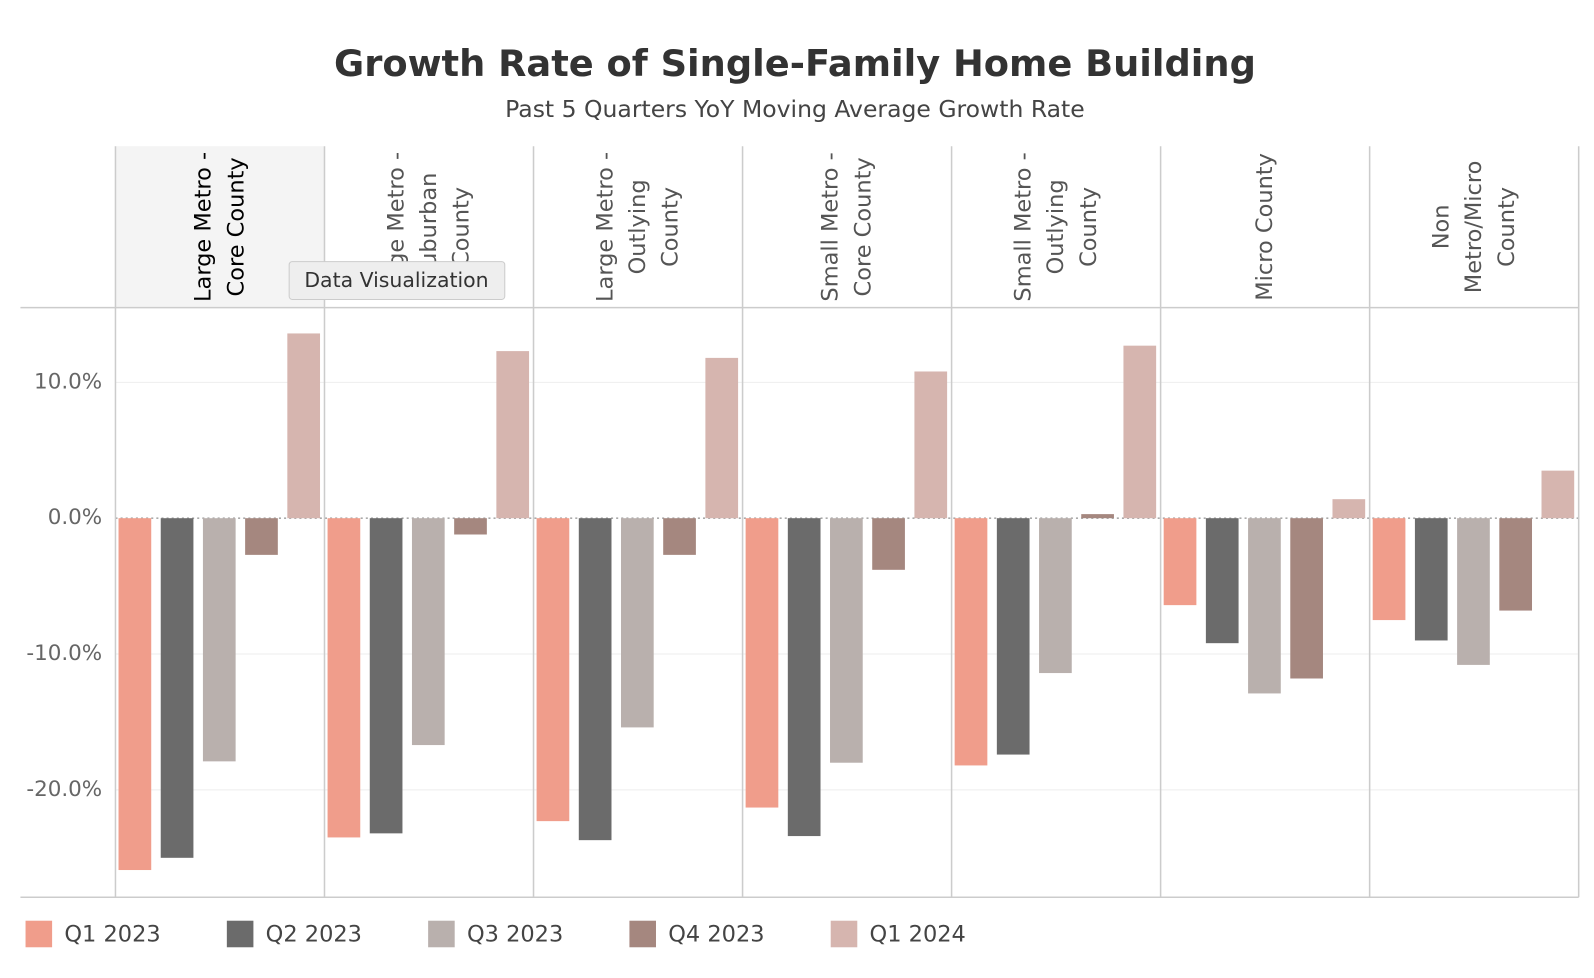  Describe the element at coordinates (75, 517) in the screenshot. I see `y-tick-label: 0.0%` at that location.